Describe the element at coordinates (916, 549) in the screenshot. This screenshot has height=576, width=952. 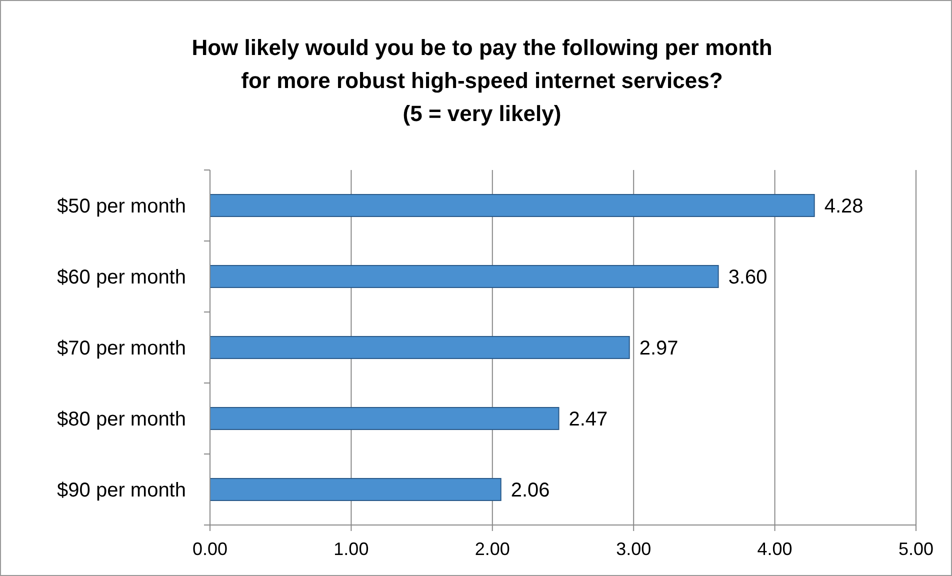
I see `x-tick-label: 5.00` at that location.